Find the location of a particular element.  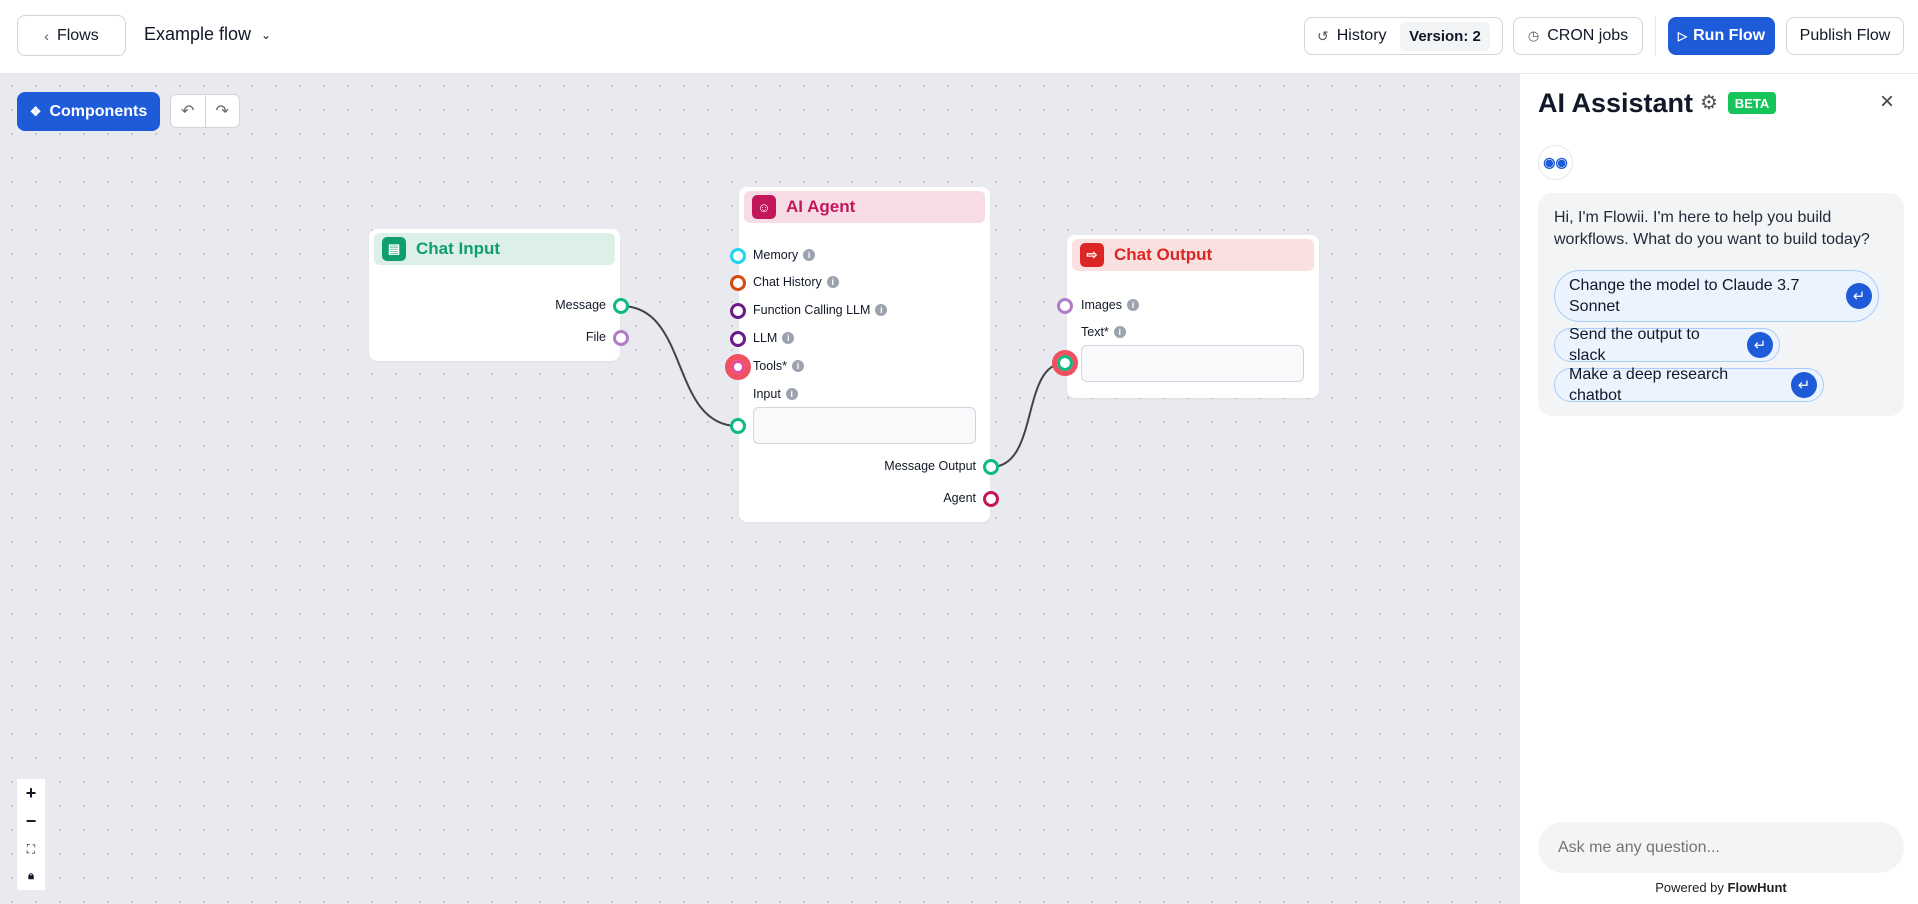

chat-input-node: ▤ Chat Input Message File is located at coordinates (494, 295).